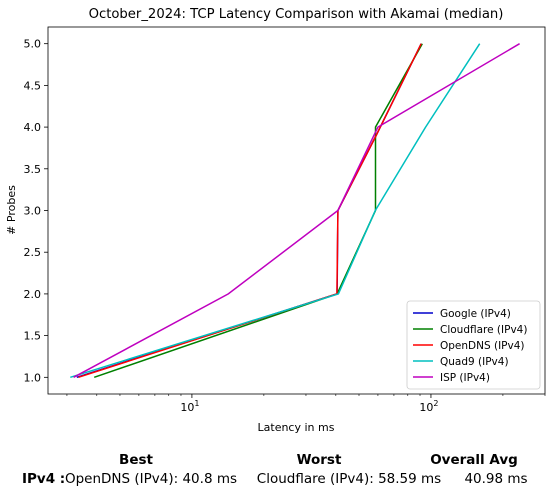 The image size is (551, 496). Describe the element at coordinates (474, 460) in the screenshot. I see `overall-avg-header: Overall Avg` at that location.